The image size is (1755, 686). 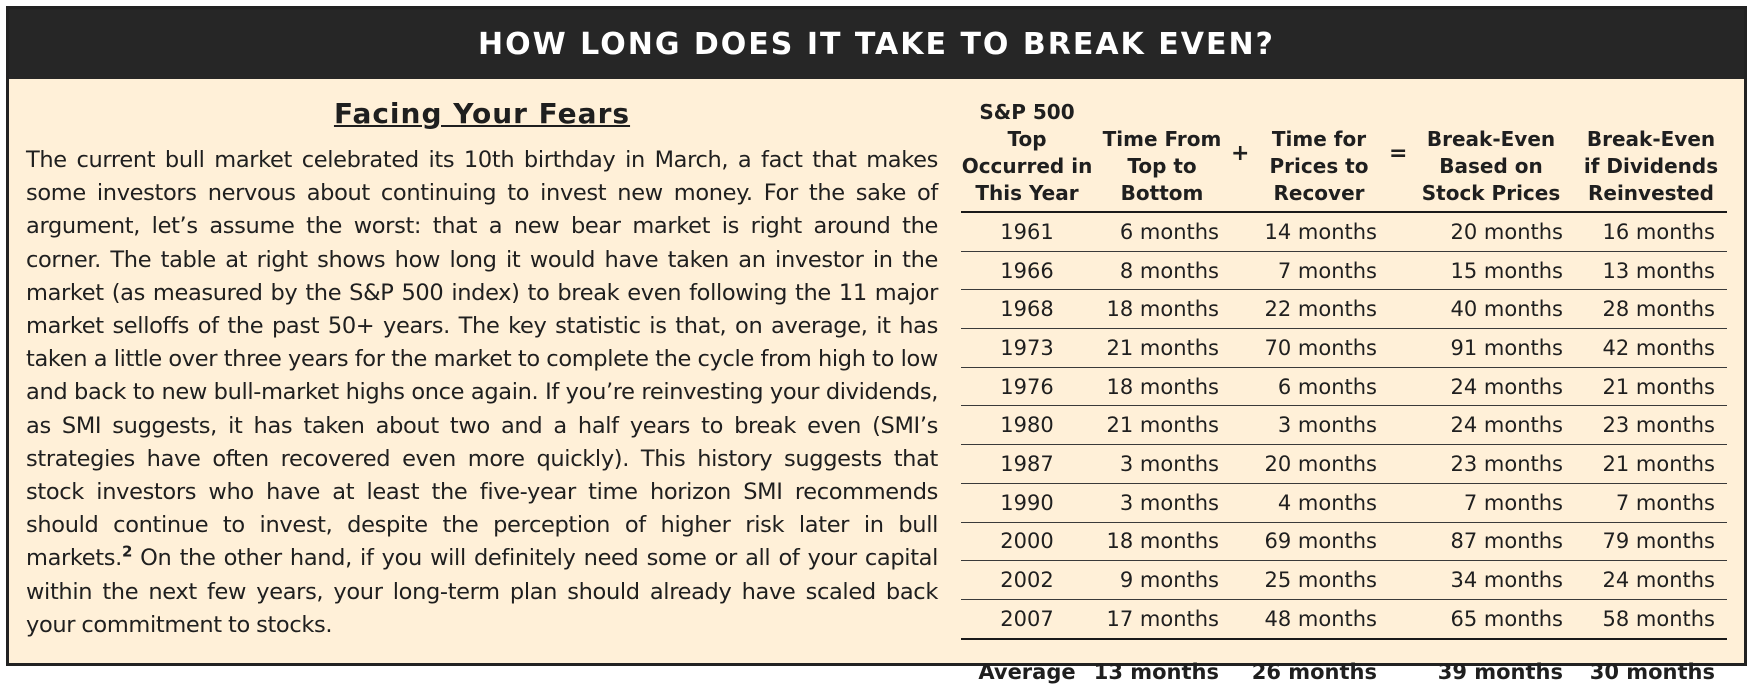 I want to click on cell-year: 1990, so click(x=1027, y=503).